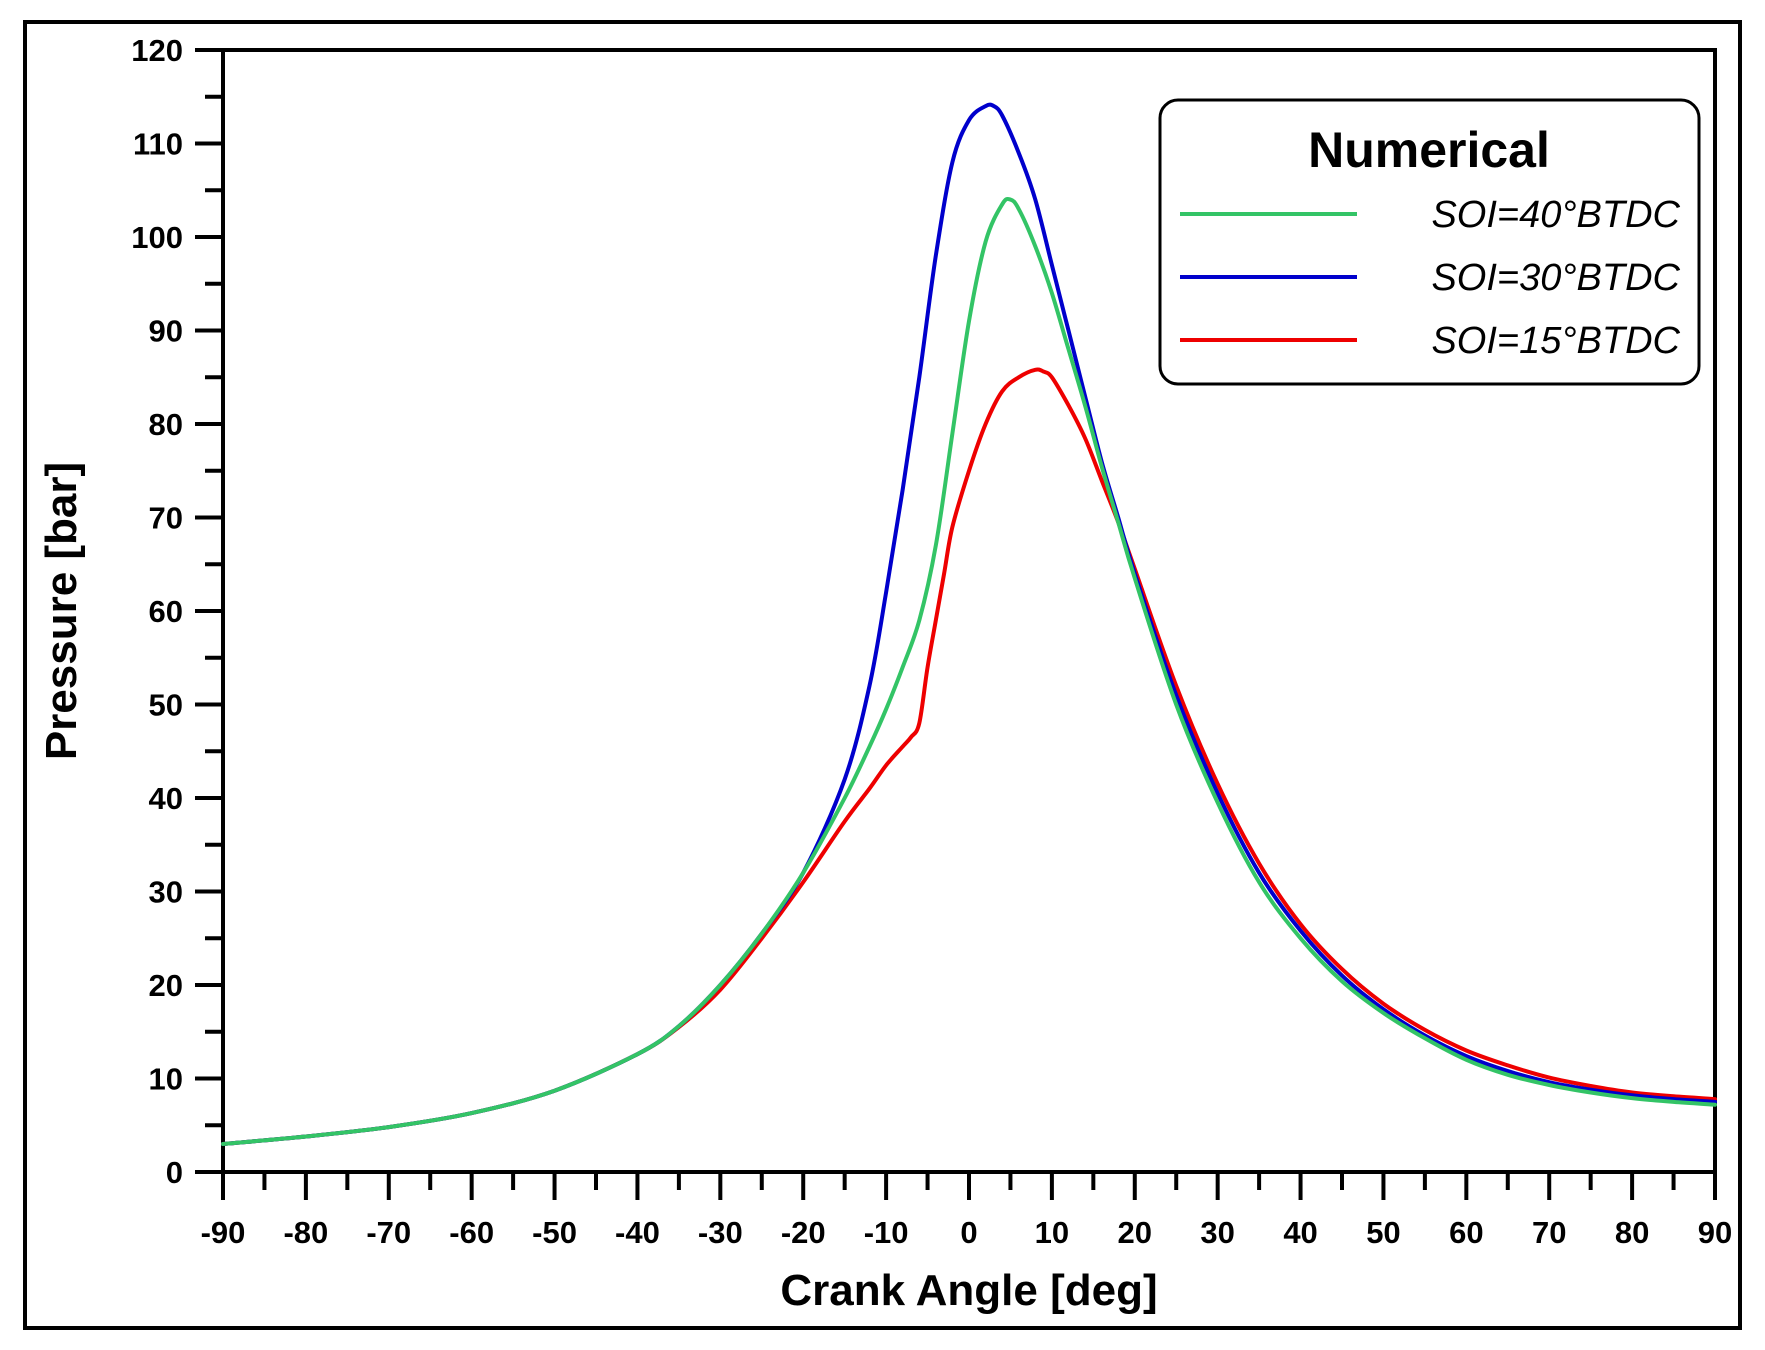 The width and height of the screenshot is (1765, 1350). Describe the element at coordinates (158, 144) in the screenshot. I see `y-tick-label: 110` at that location.